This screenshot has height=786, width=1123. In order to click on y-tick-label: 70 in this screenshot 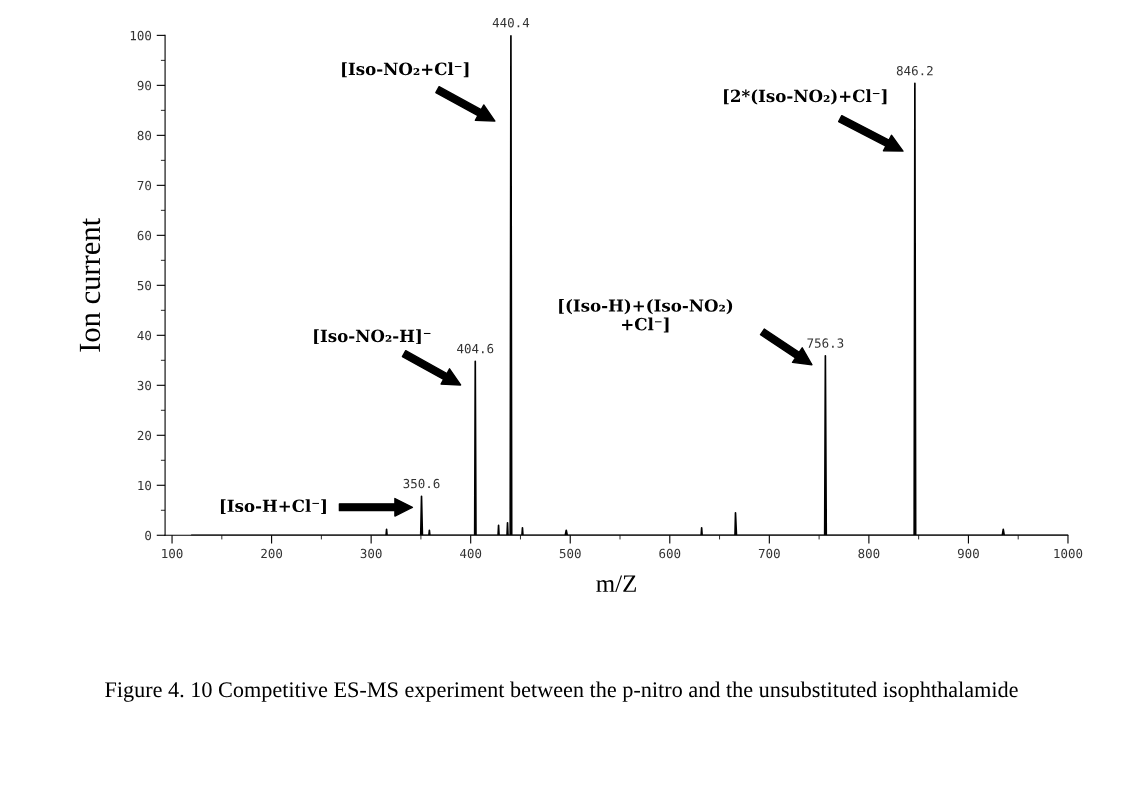, I will do `click(144, 185)`.